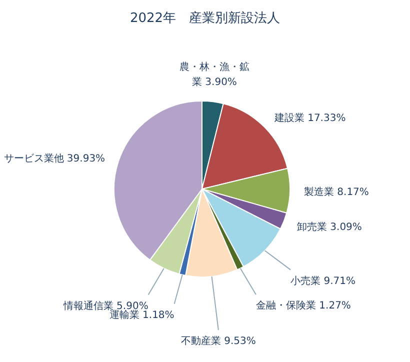 The image size is (410, 362). I want to click on slice-label: 製造業 8.17%, so click(336, 192).